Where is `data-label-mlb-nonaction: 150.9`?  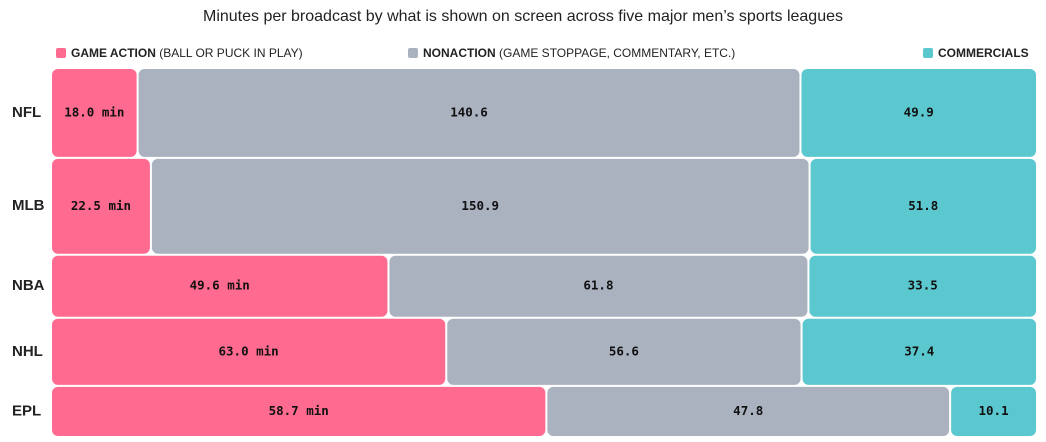 data-label-mlb-nonaction: 150.9 is located at coordinates (480, 205).